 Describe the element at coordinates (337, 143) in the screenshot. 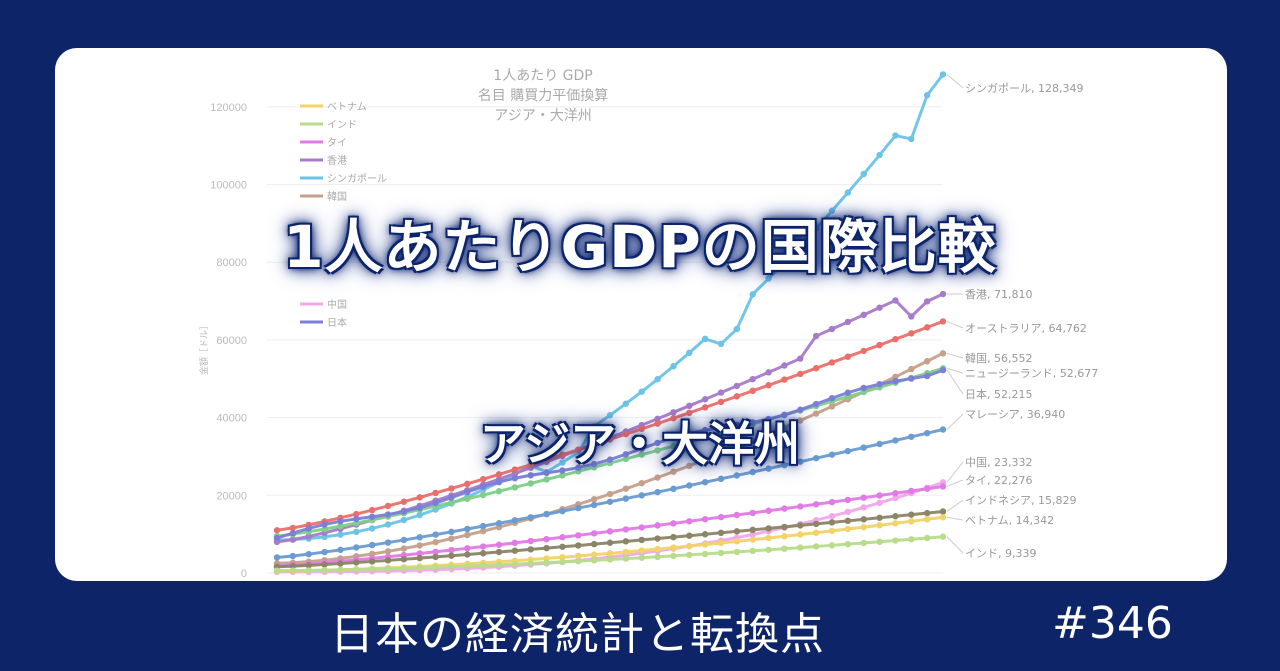

I see `legend-label: タイ` at that location.